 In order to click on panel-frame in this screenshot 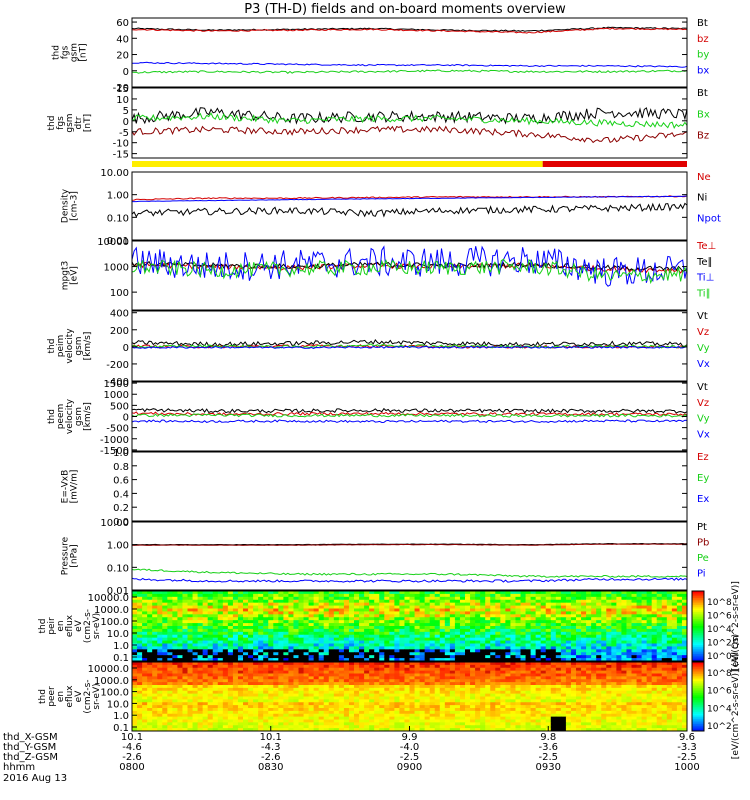, I will do `click(409, 52)`.